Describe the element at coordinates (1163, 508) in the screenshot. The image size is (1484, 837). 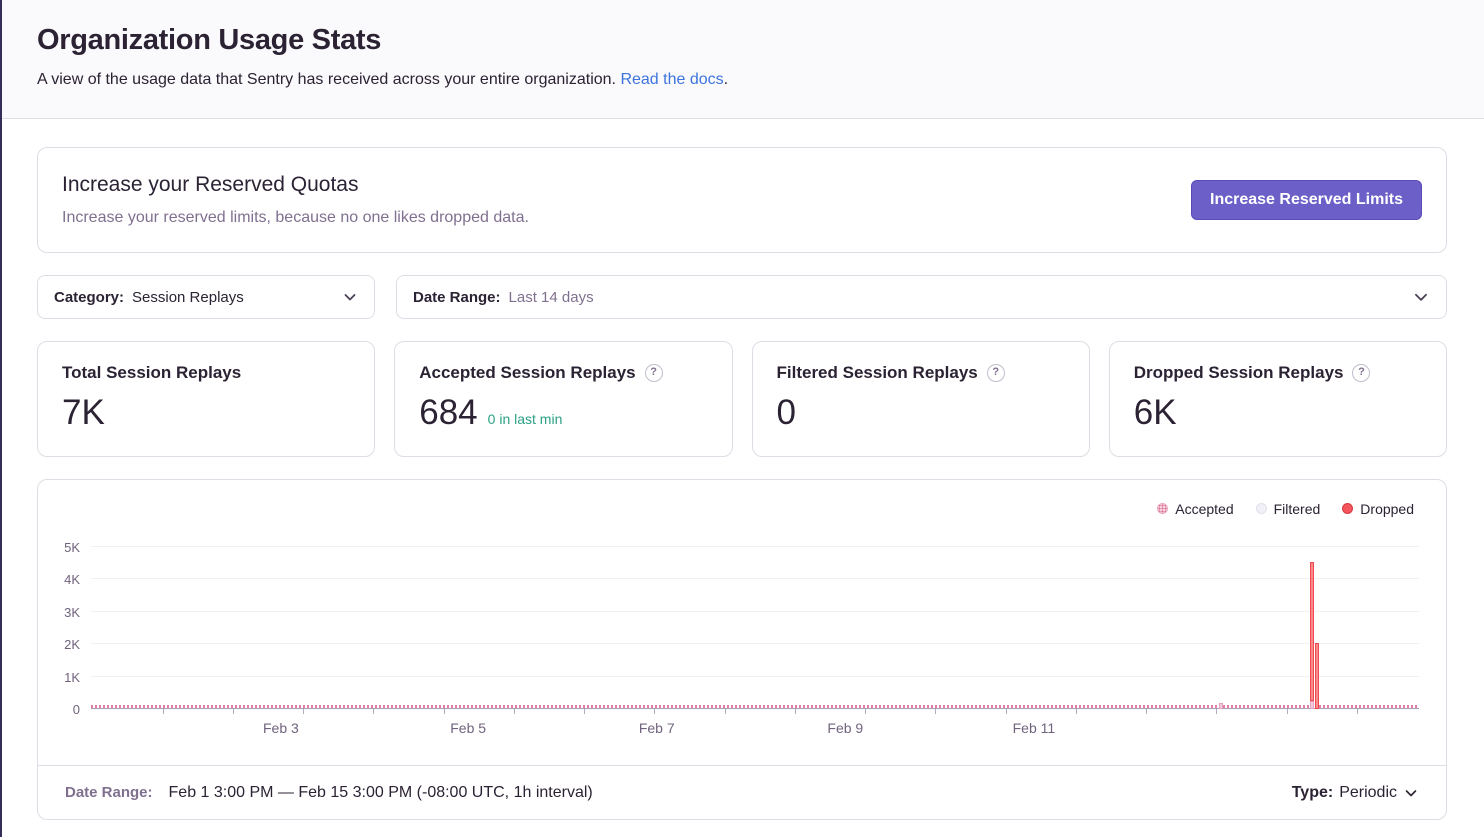
I see `accepted-legend-dot-icon` at that location.